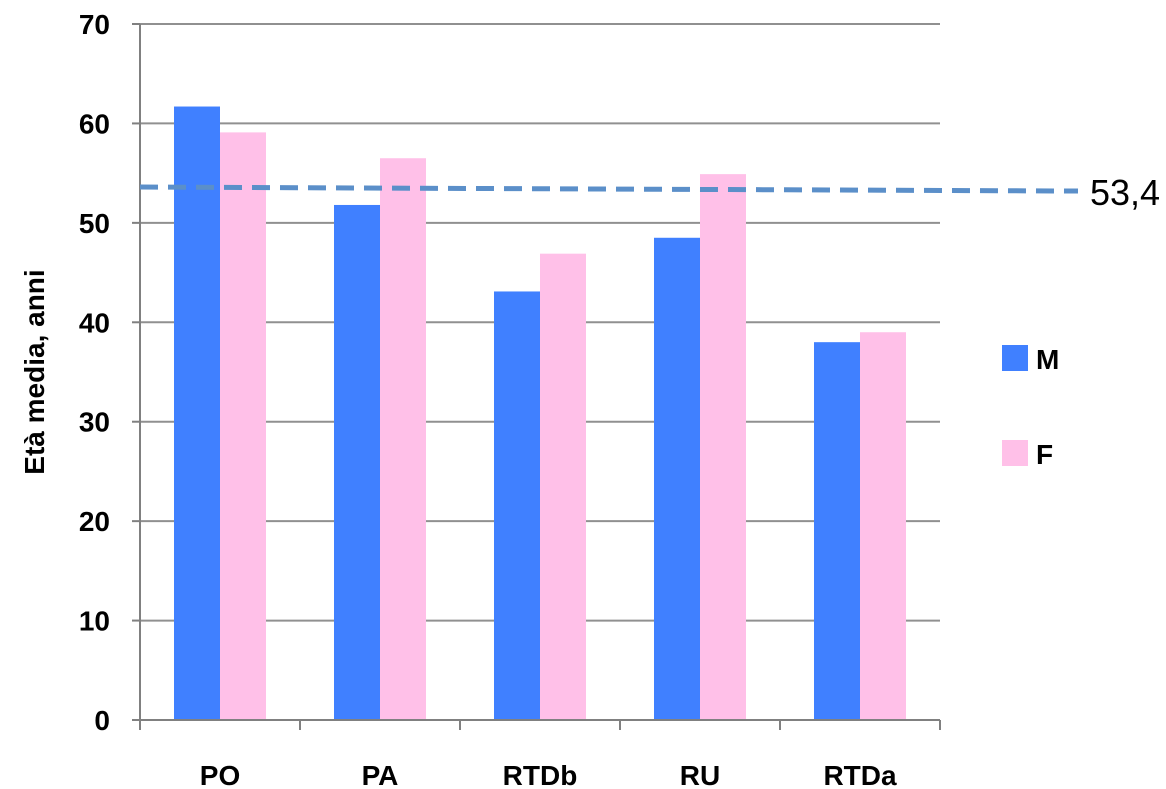  I want to click on reference-line, so click(609, 189).